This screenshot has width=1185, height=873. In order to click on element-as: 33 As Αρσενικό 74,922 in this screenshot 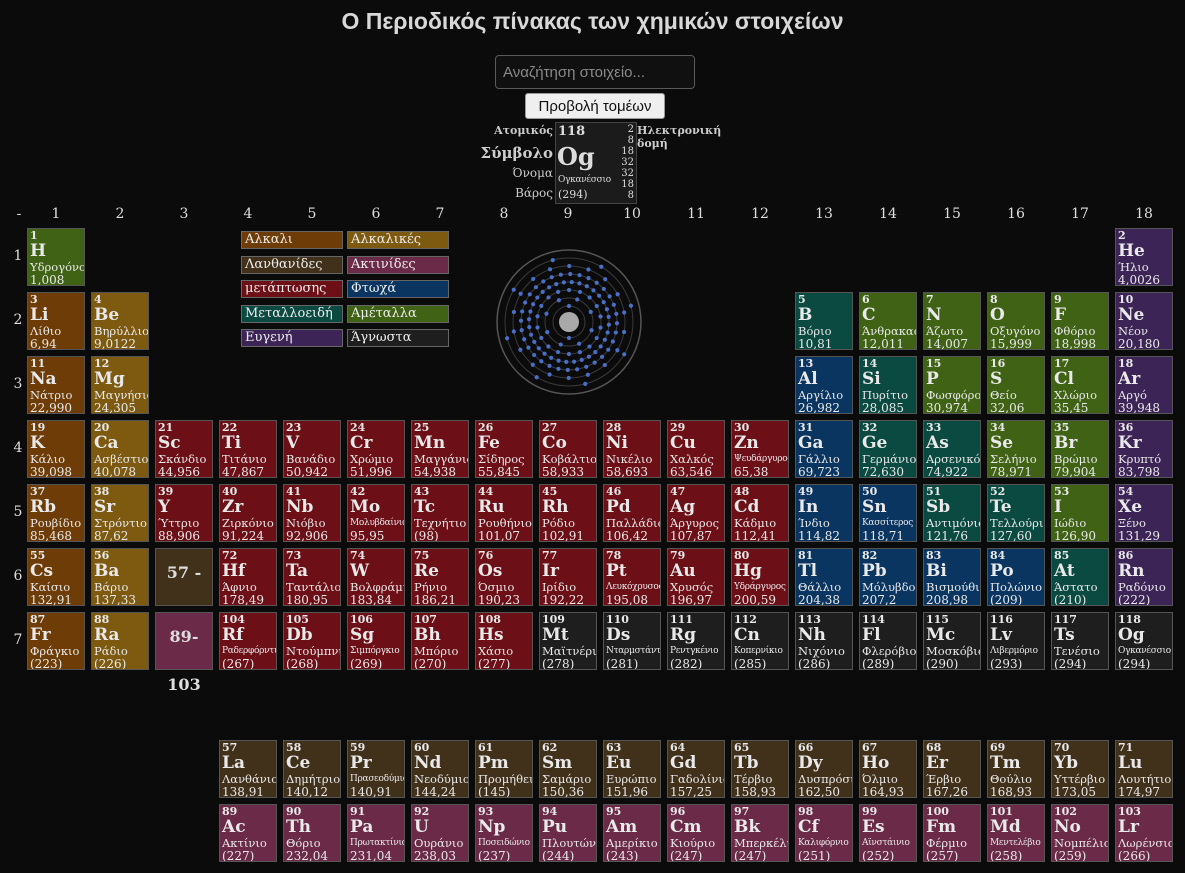, I will do `click(952, 449)`.